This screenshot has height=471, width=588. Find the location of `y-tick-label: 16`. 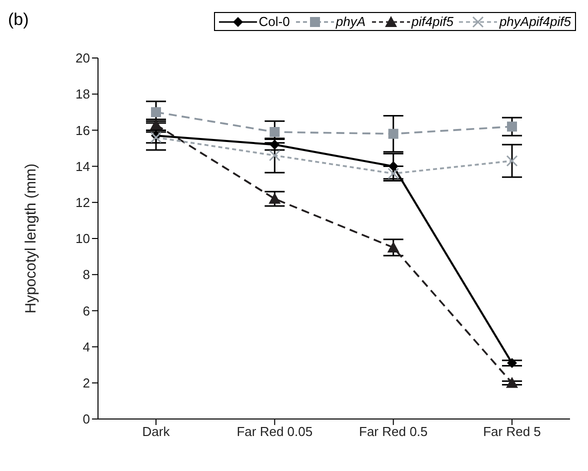

y-tick-label: 16 is located at coordinates (83, 130).